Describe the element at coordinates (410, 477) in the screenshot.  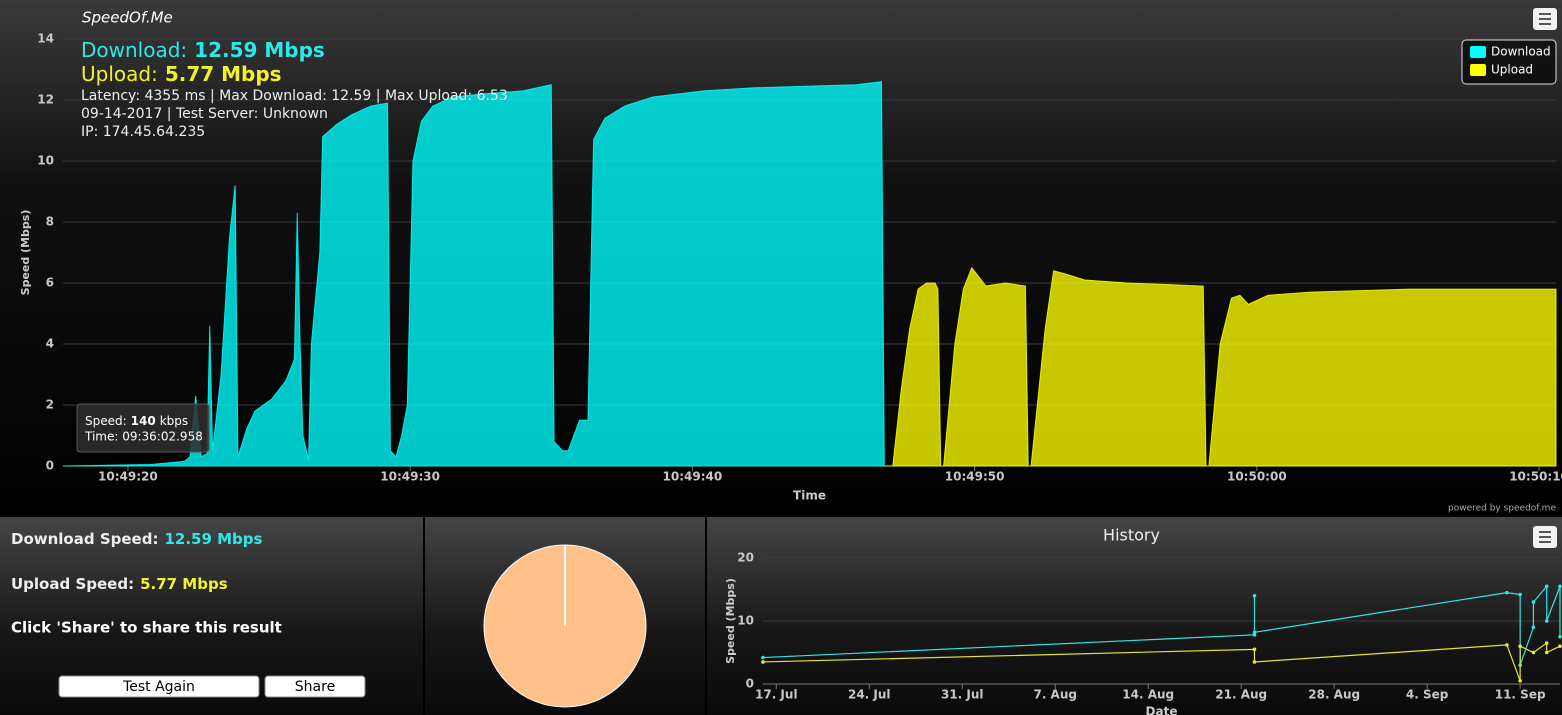
I see `x-tick-label: 10:49:30` at that location.